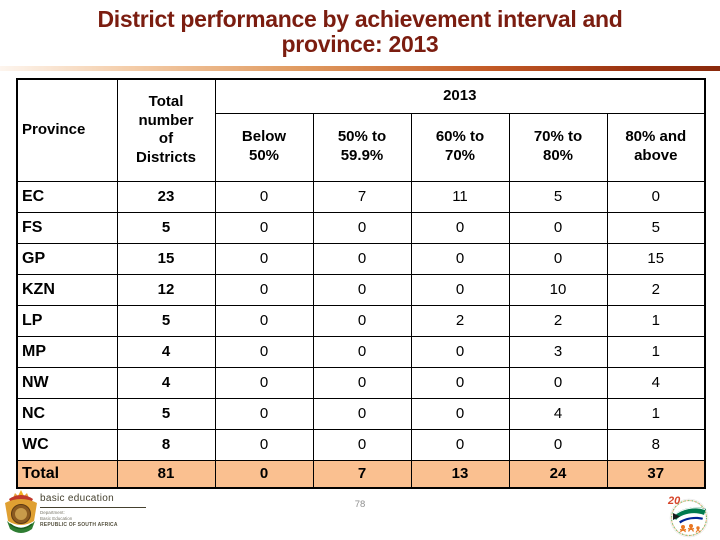 This screenshot has width=720, height=540. I want to click on value-cell: 11, so click(460, 196).